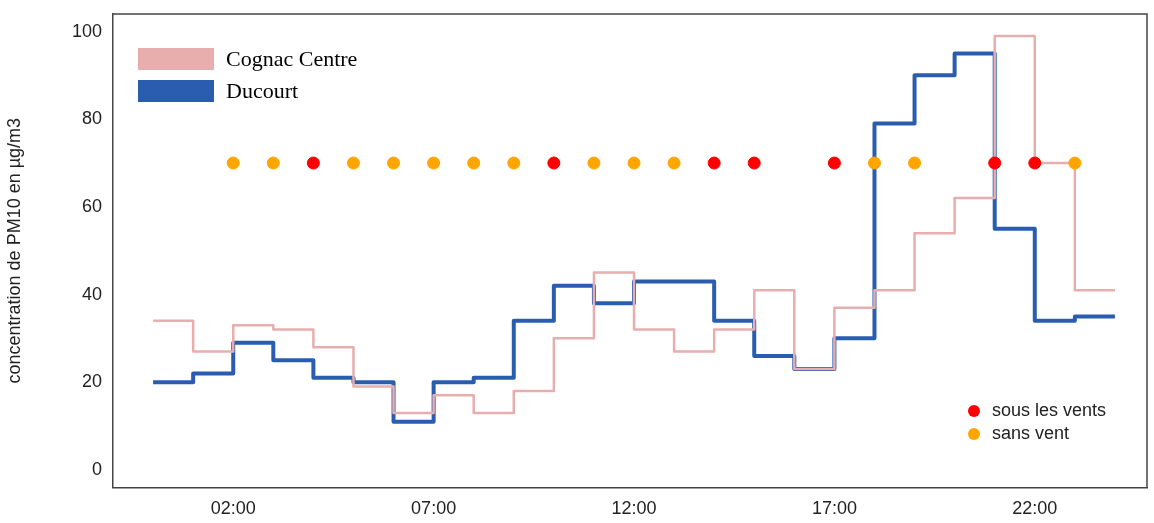 The image size is (1154, 523). I want to click on legend-label: sous les vents, so click(1048, 410).